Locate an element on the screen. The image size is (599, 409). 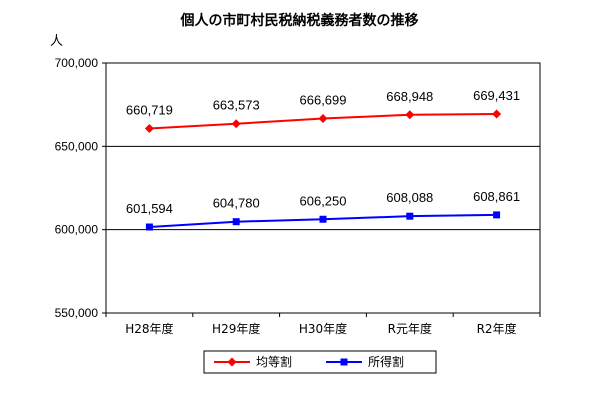
data-label: 604,780 is located at coordinates (236, 203).